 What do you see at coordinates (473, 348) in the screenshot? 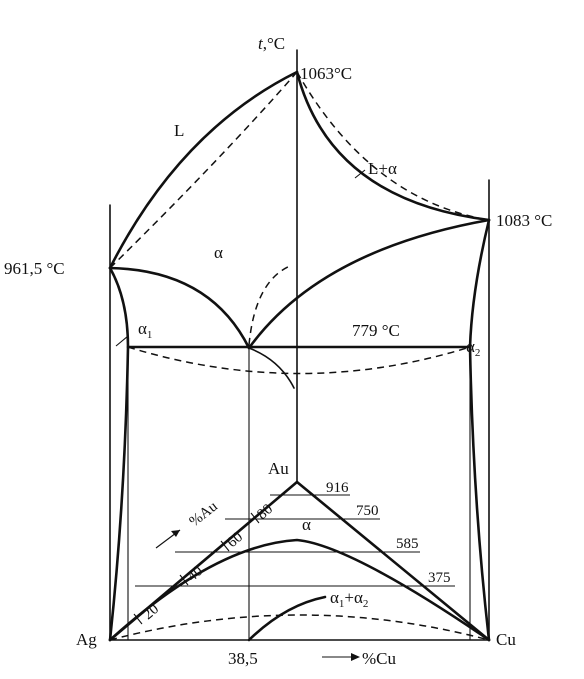
I see `region-alpha2: α2` at bounding box center [473, 348].